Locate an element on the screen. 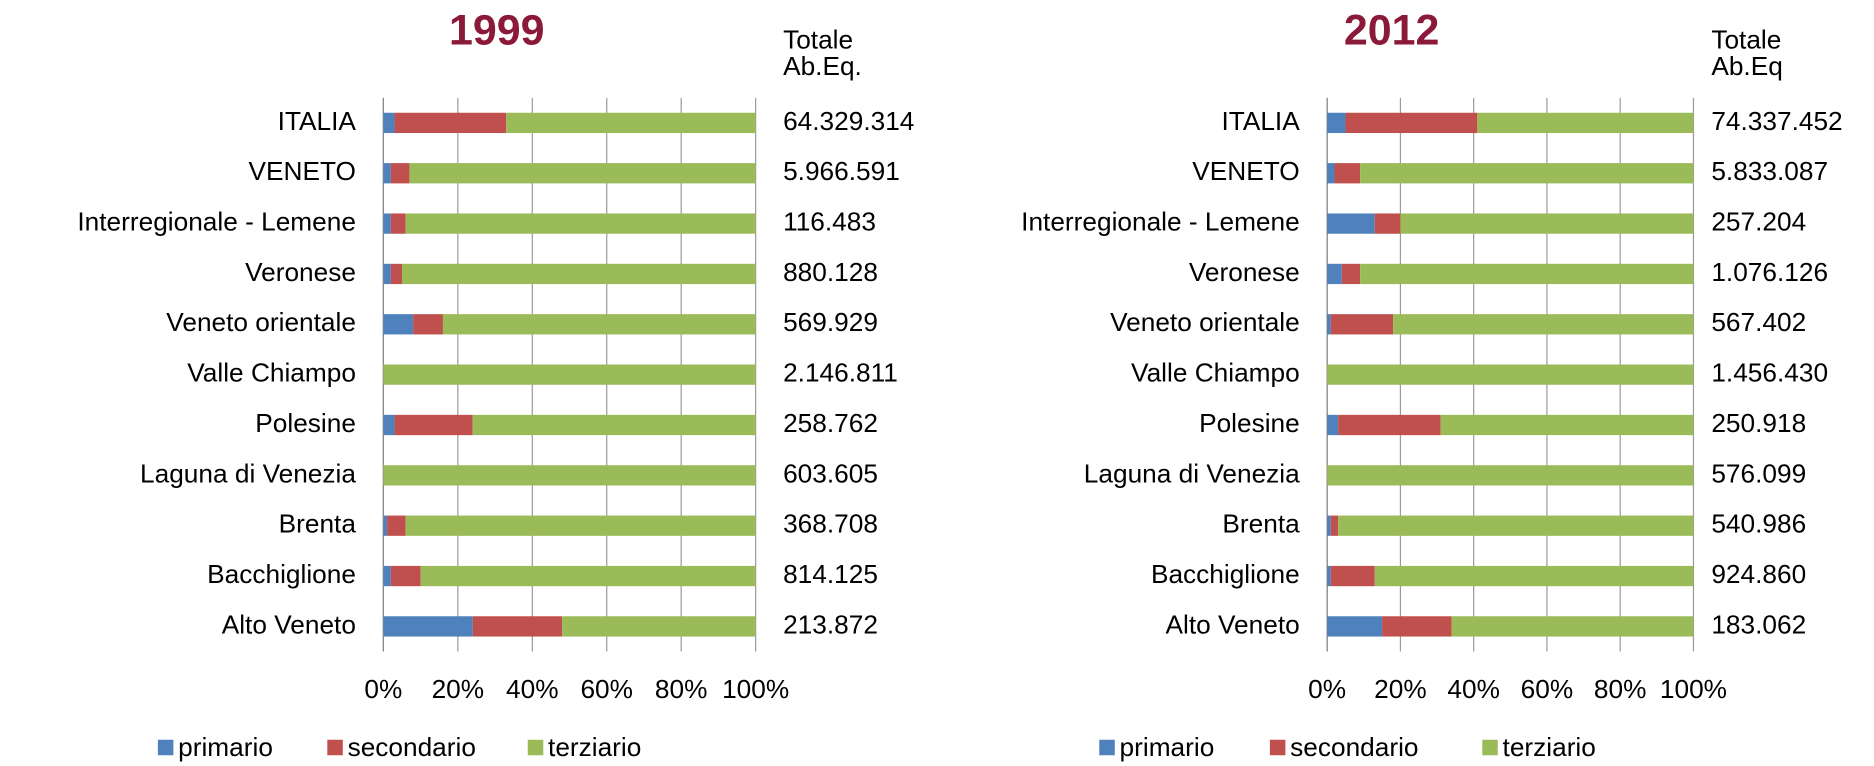  totals-header: Ab.Eq. is located at coordinates (822, 66).